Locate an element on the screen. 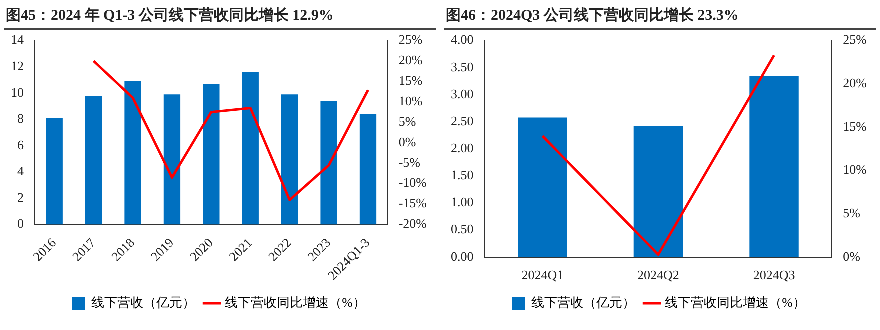  x-tick-label: 2021 is located at coordinates (241, 249).